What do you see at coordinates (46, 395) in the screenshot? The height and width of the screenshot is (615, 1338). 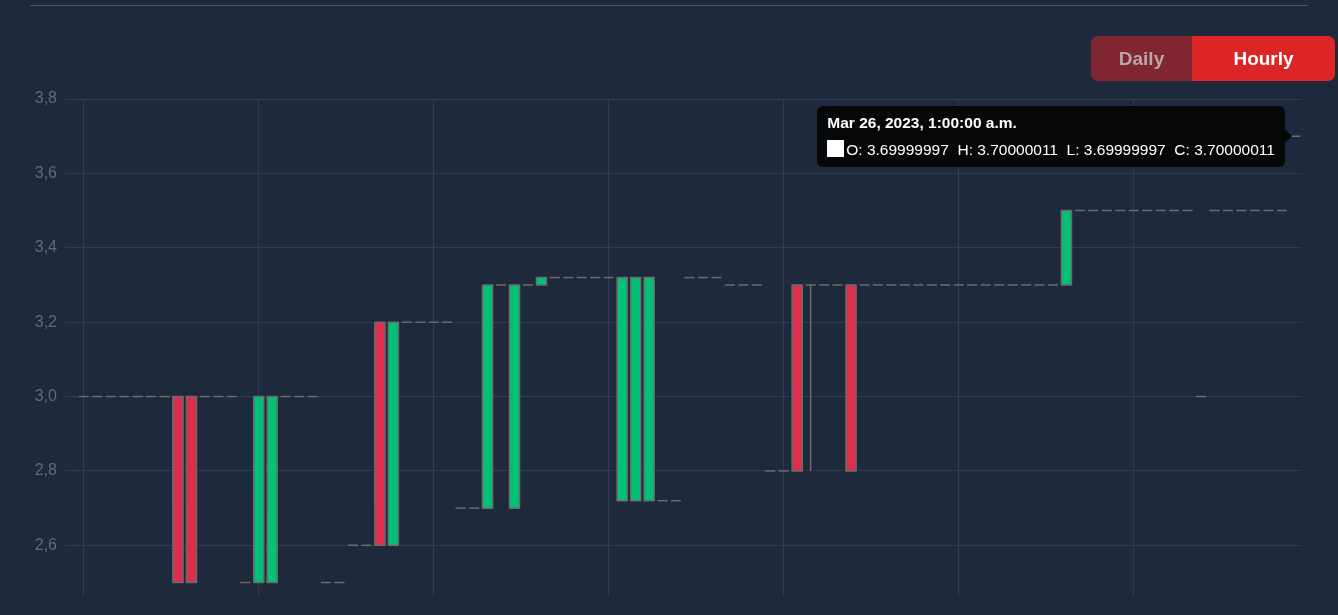 I see `y-tick-label: 3,0` at bounding box center [46, 395].